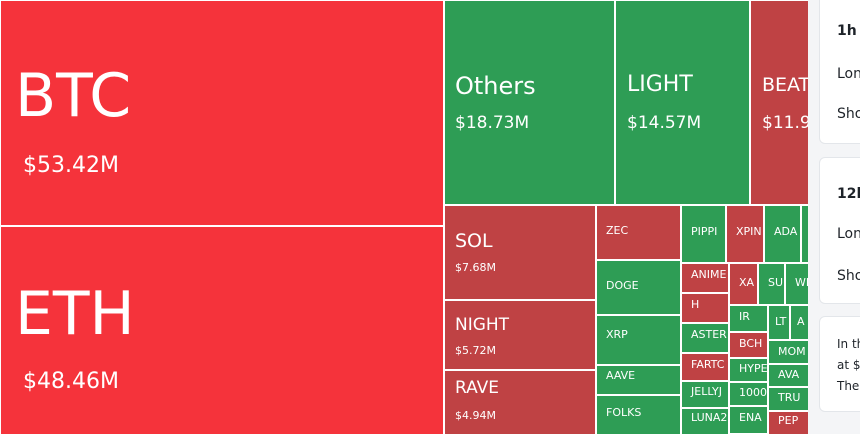 Image resolution: width=860 pixels, height=434 pixels. I want to click on tile-fartc: FARTC, so click(705, 367).